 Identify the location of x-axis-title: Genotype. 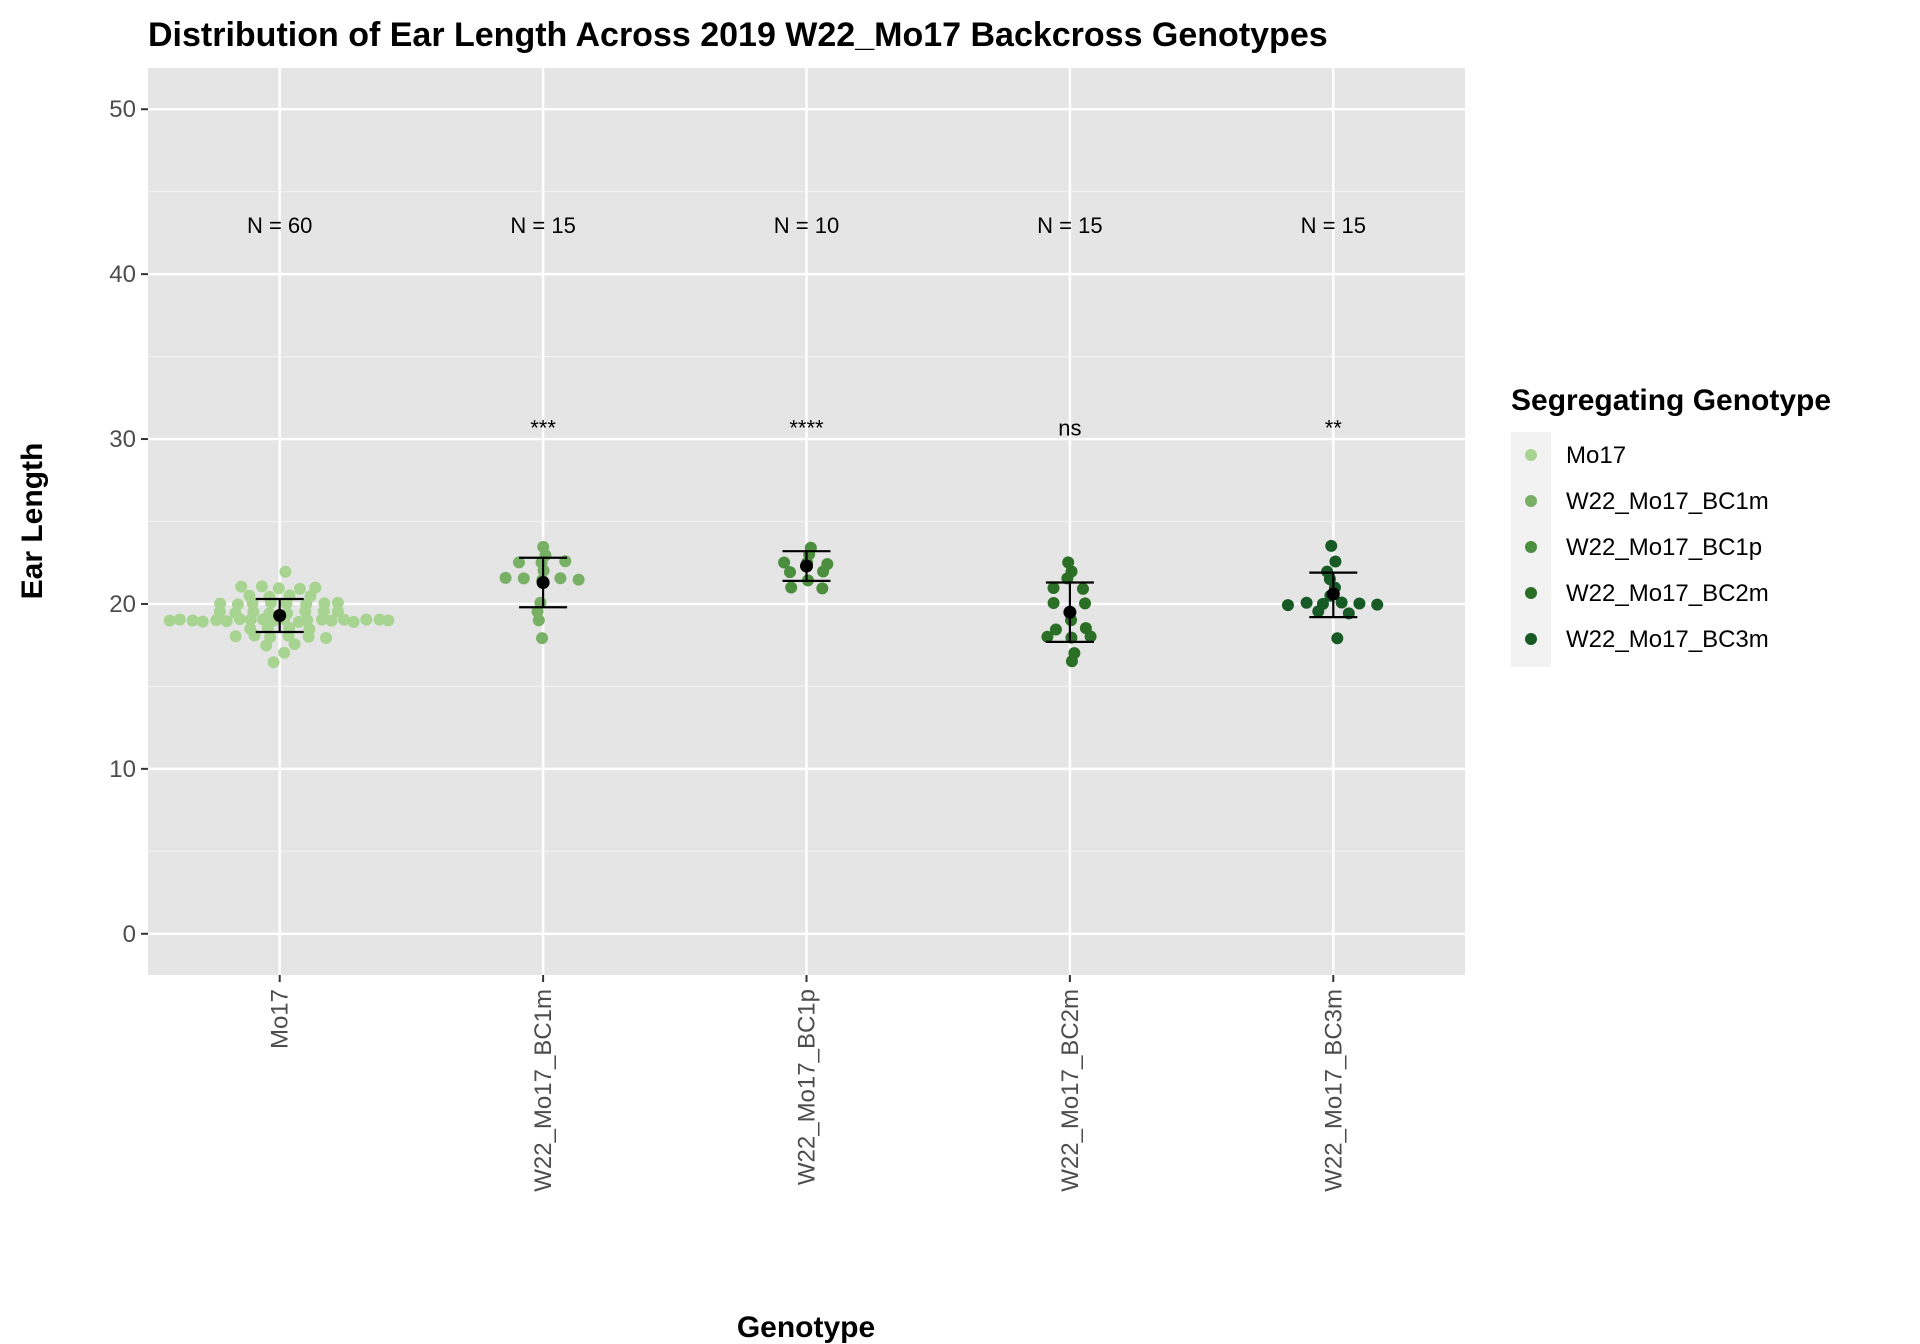
(806, 1327).